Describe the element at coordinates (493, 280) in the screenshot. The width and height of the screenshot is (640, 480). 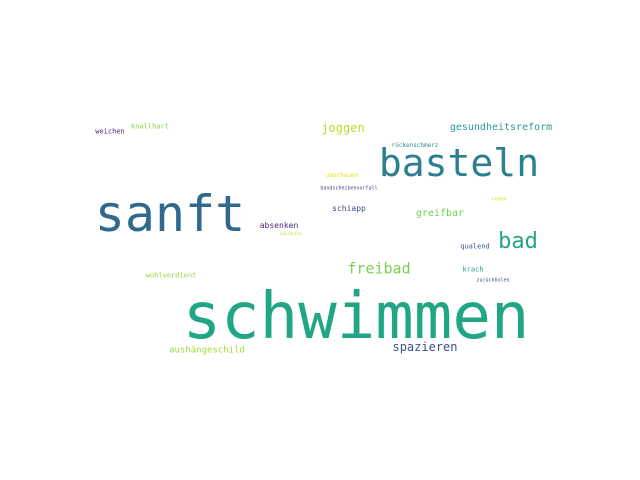
I see `word-zurueckholen: zurückholen` at that location.